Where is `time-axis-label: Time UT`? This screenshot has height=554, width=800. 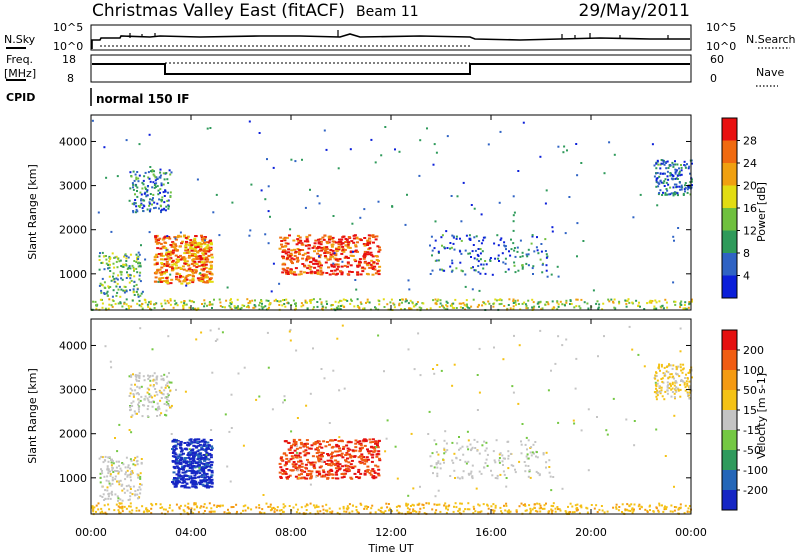
time-axis-label: Time UT is located at coordinates (390, 548).